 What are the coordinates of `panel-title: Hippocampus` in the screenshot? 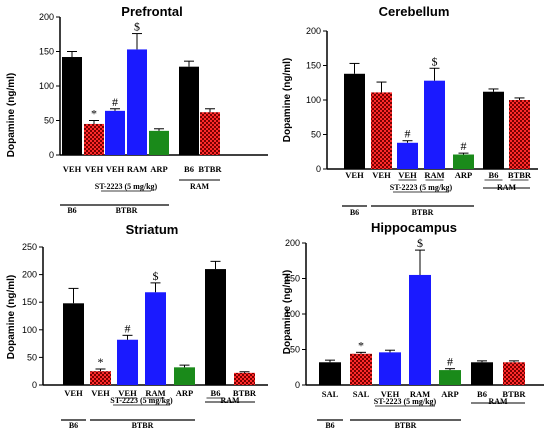 It's located at (414, 227).